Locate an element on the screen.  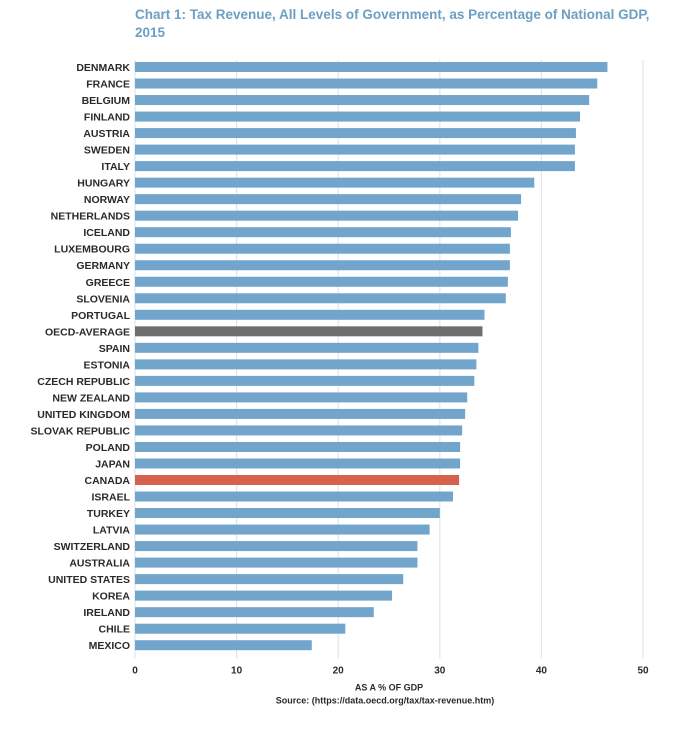
category-label: CHILE is located at coordinates (115, 630).